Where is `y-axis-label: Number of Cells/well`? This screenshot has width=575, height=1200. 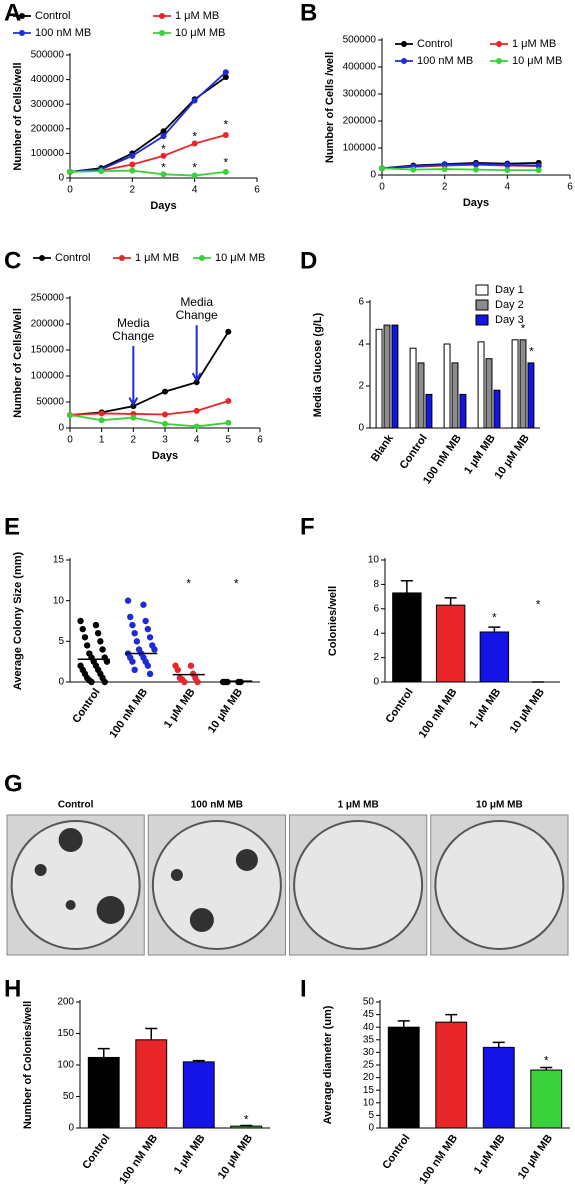
y-axis-label: Number of Cells/well is located at coordinates (18, 116).